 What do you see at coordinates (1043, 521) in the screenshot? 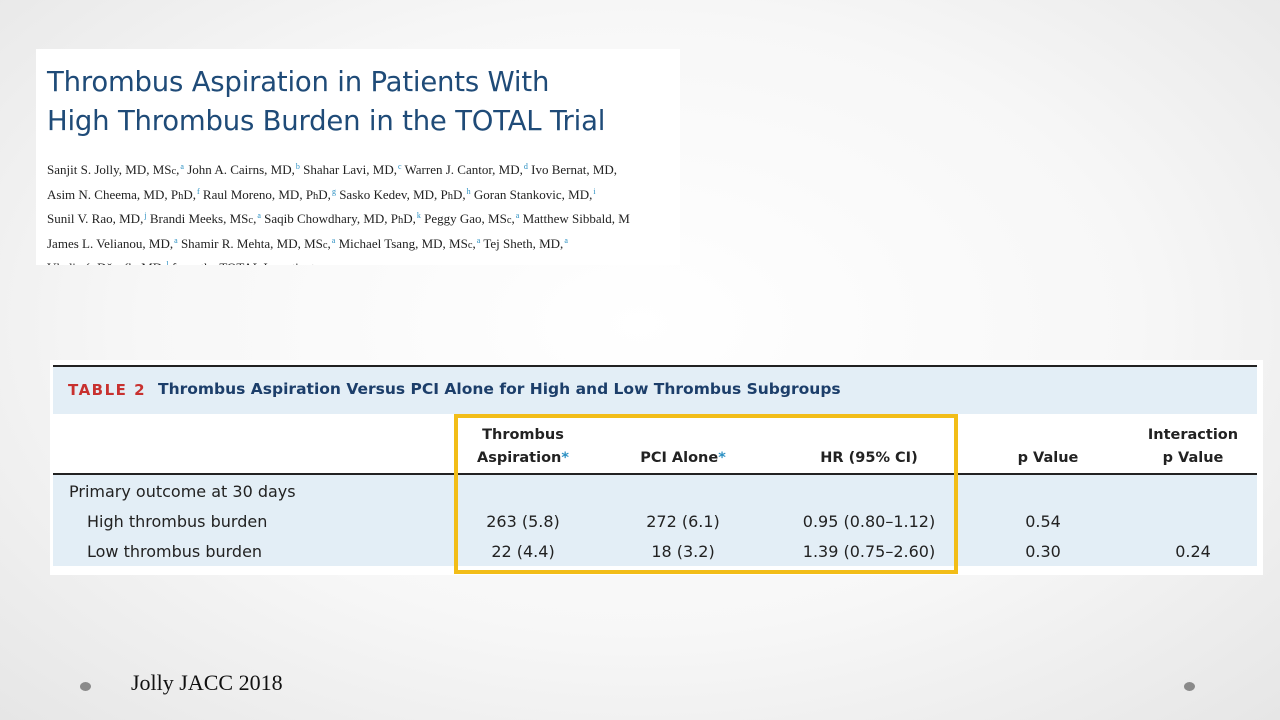
I see `cell-p-value: 0.54` at bounding box center [1043, 521].